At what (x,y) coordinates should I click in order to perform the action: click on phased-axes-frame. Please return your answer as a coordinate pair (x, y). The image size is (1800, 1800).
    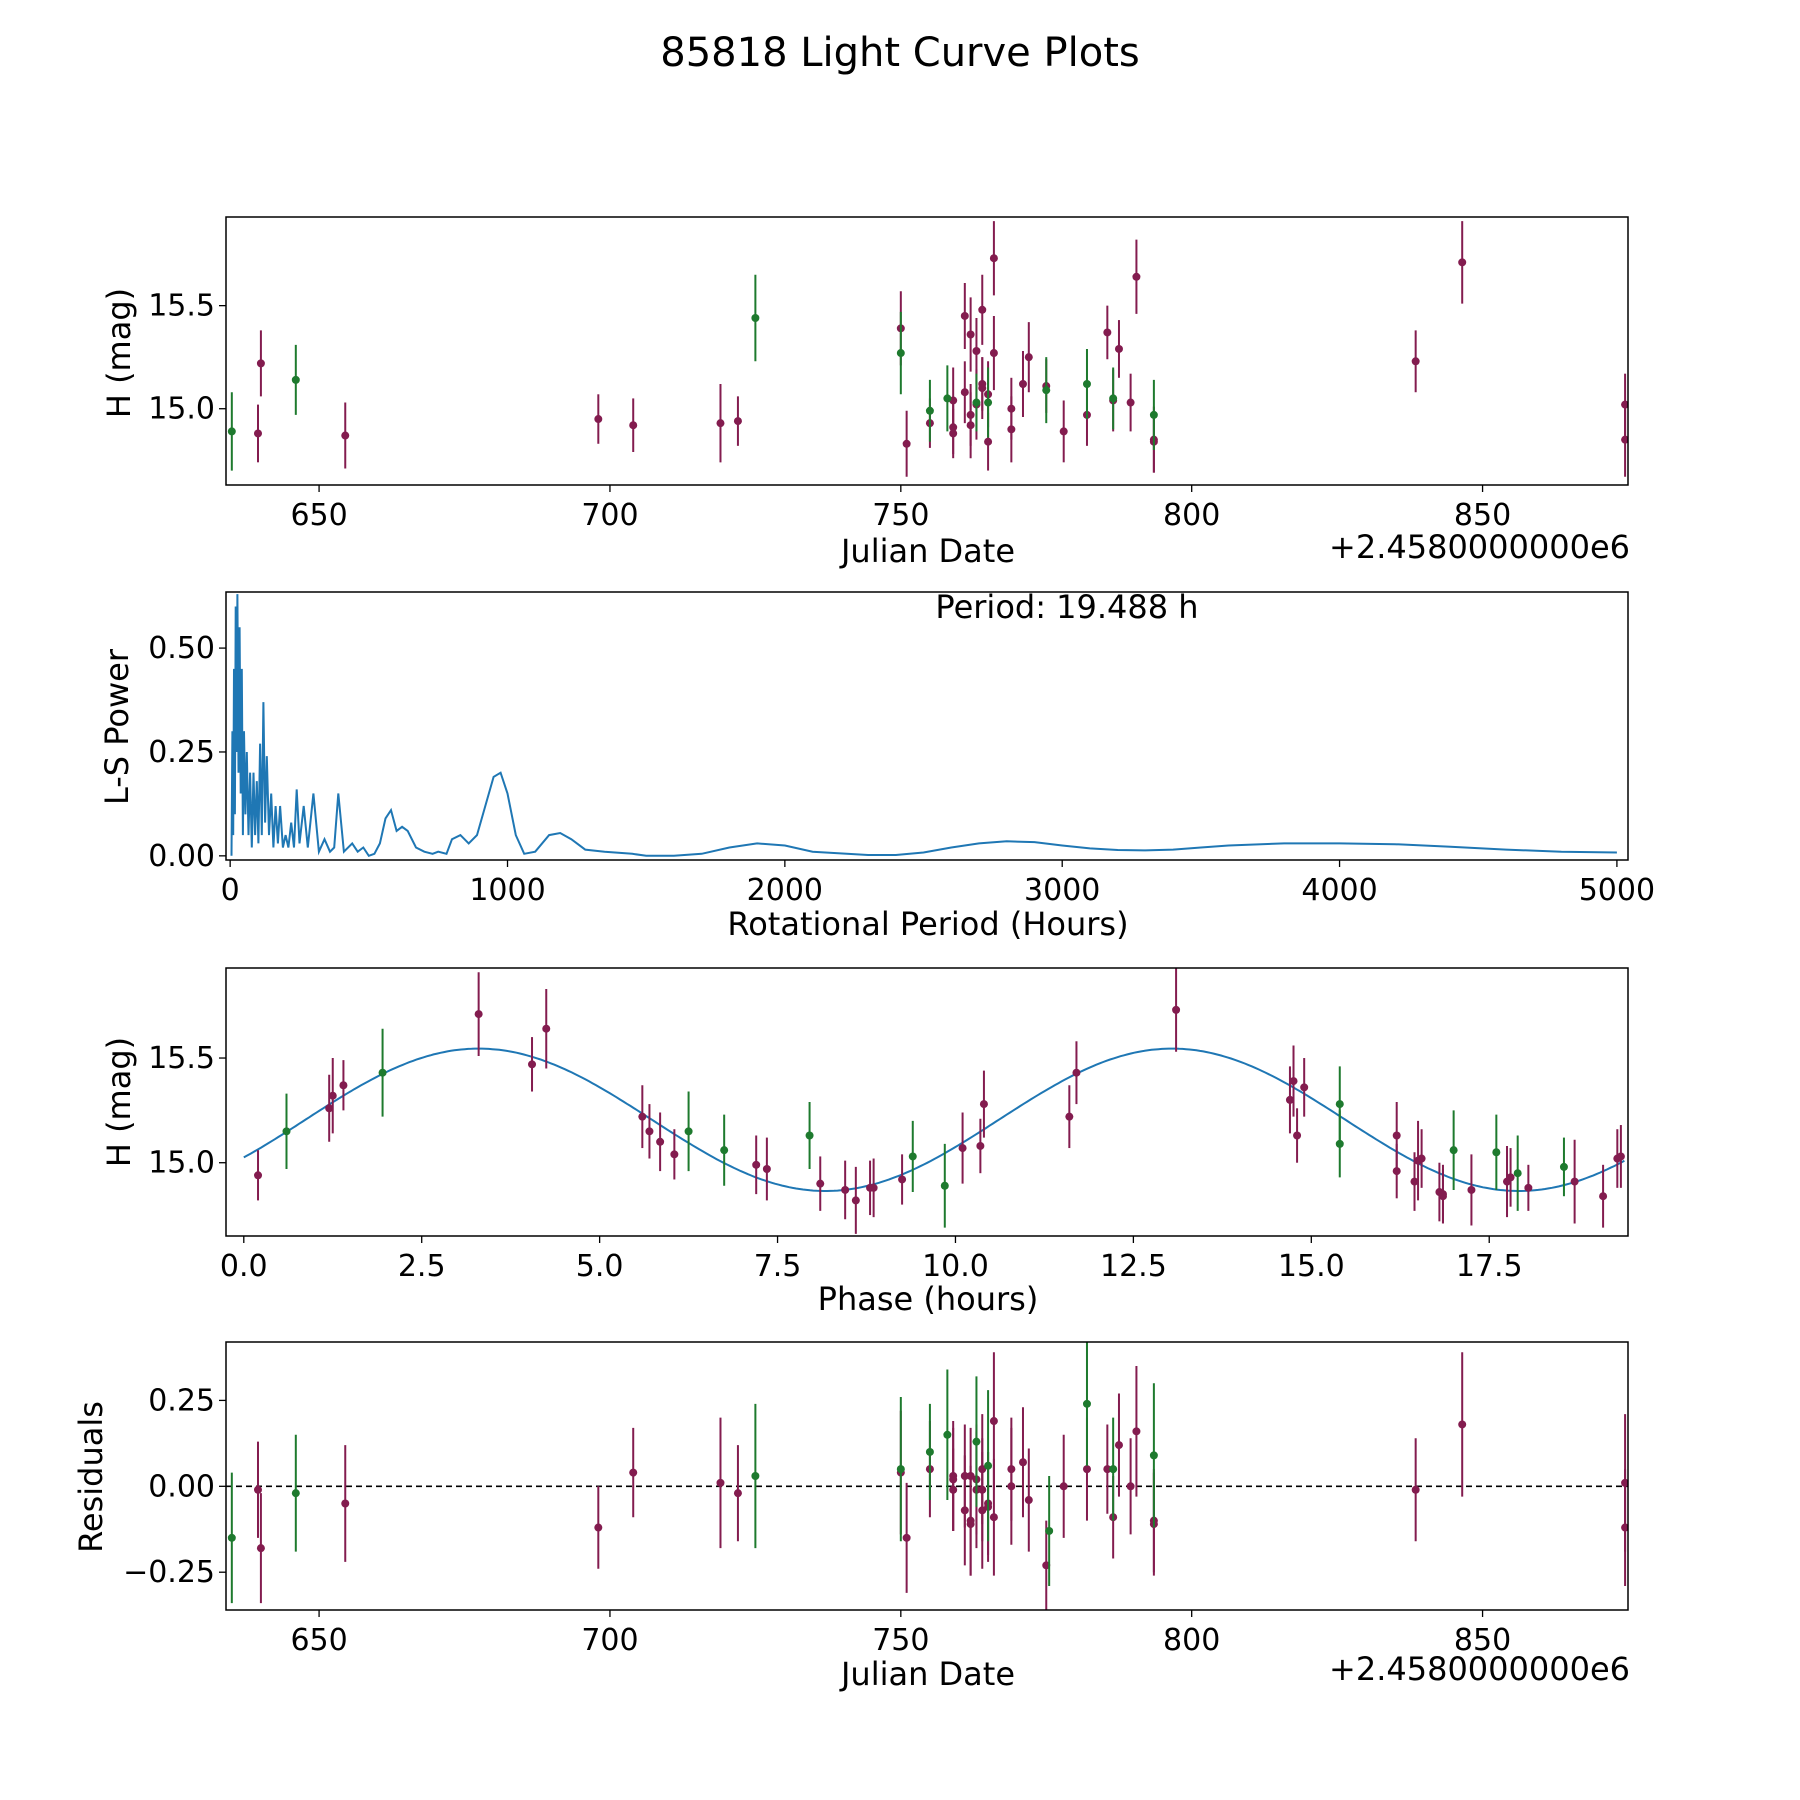
    Looking at the image, I should click on (927, 1102).